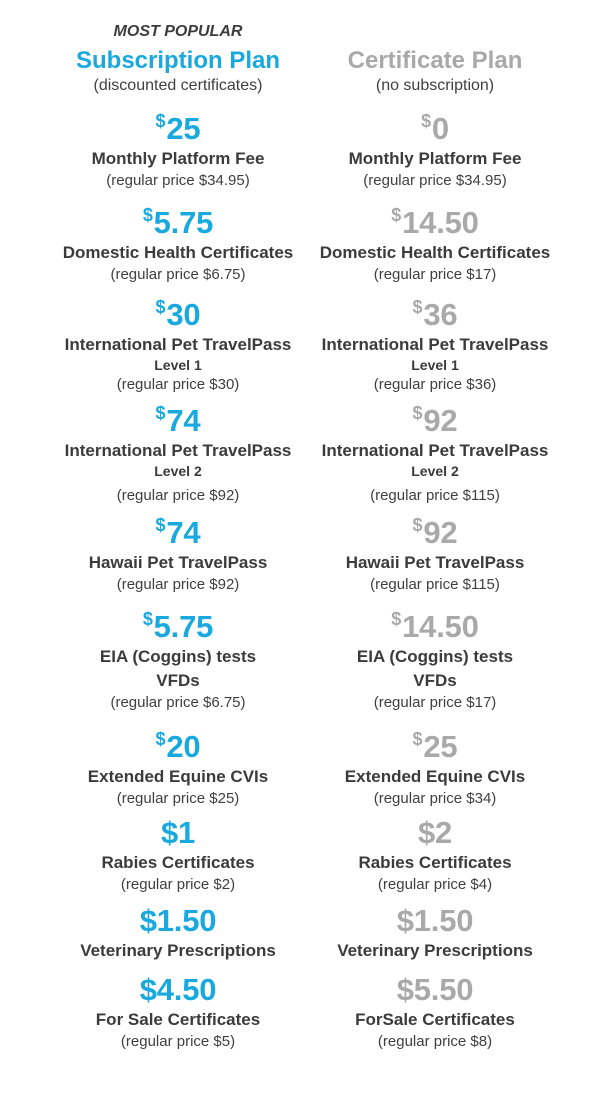  What do you see at coordinates (435, 1041) in the screenshot?
I see `regular-price: (regular price $8)` at bounding box center [435, 1041].